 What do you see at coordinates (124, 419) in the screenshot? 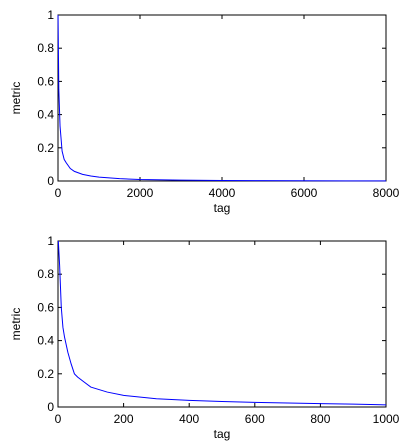
I see `bottom-xtick-label: 200` at bounding box center [124, 419].